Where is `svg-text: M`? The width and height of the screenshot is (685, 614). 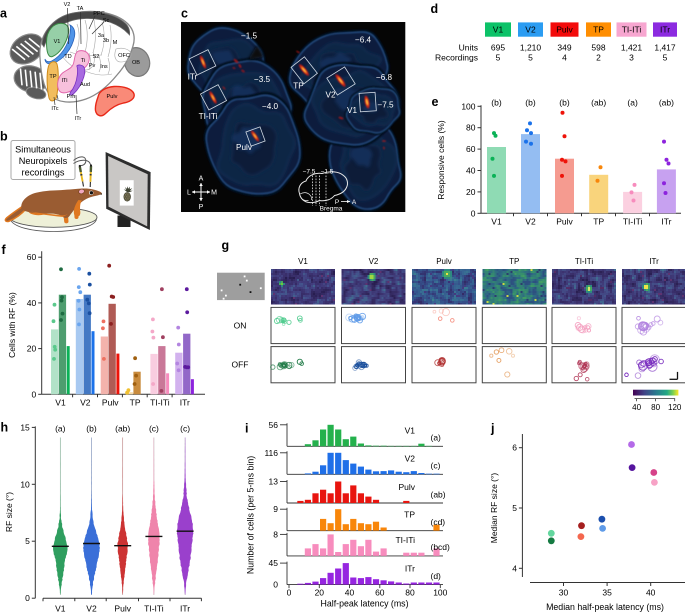
svg-text: M is located at coordinates (115, 43).